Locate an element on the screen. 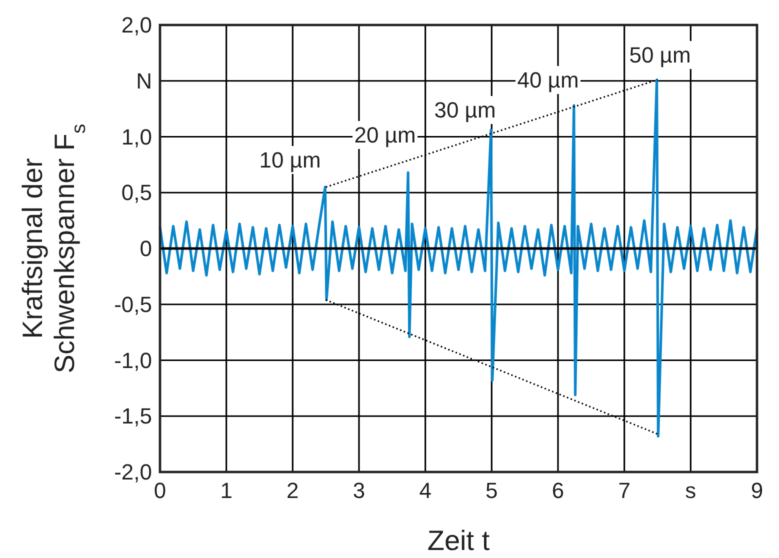 The height and width of the screenshot is (558, 779). y-tick-label: 2,0 is located at coordinates (136, 25).